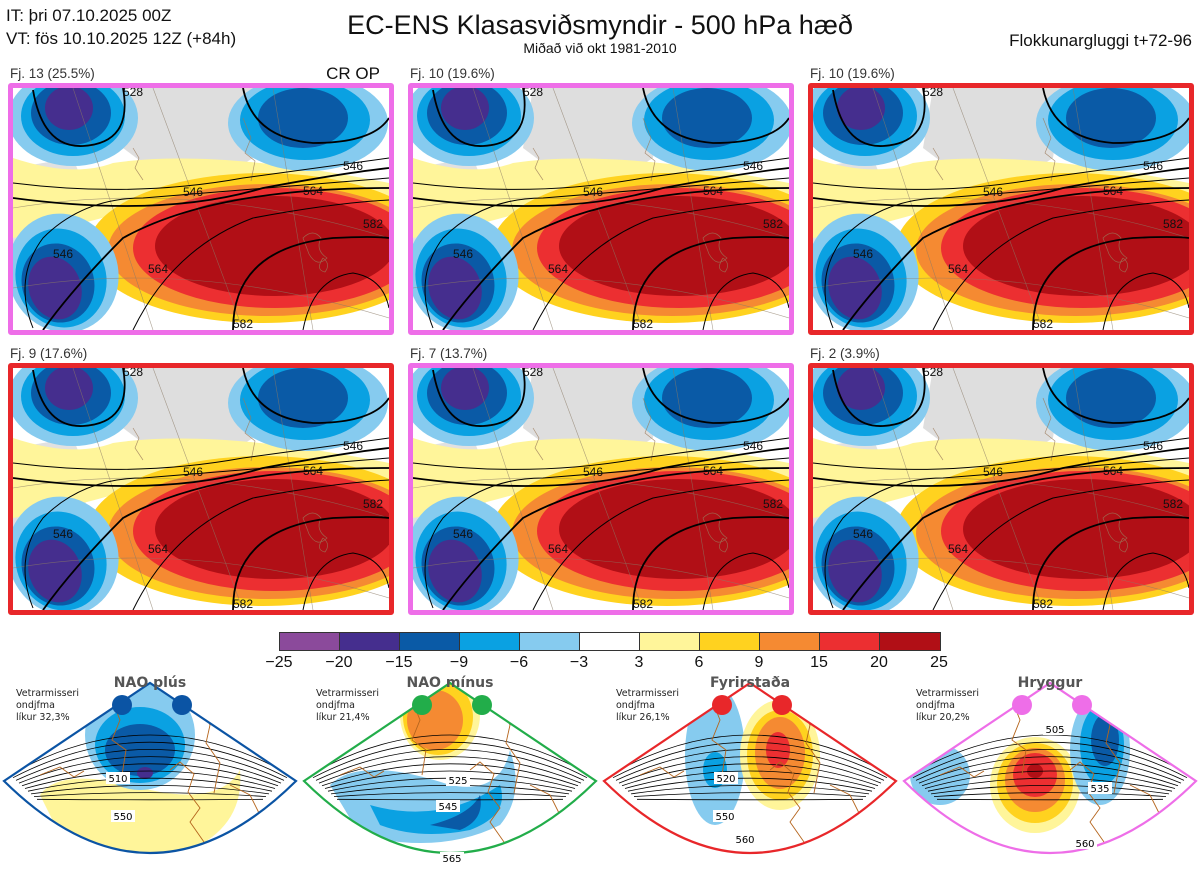 This screenshot has width=1200, height=871. What do you see at coordinates (606, 664) in the screenshot?
I see `colorbar-ticks: −25 −20 −15 −9 −6 −3 3 6 9 15 20 25` at bounding box center [606, 664].